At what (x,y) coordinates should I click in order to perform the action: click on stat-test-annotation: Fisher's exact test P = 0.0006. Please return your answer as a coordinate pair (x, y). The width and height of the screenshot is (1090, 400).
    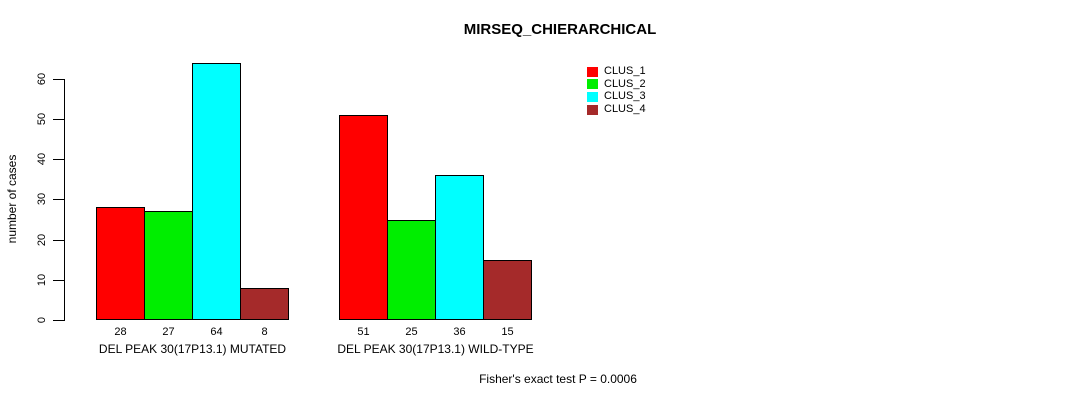
    Looking at the image, I should click on (558, 379).